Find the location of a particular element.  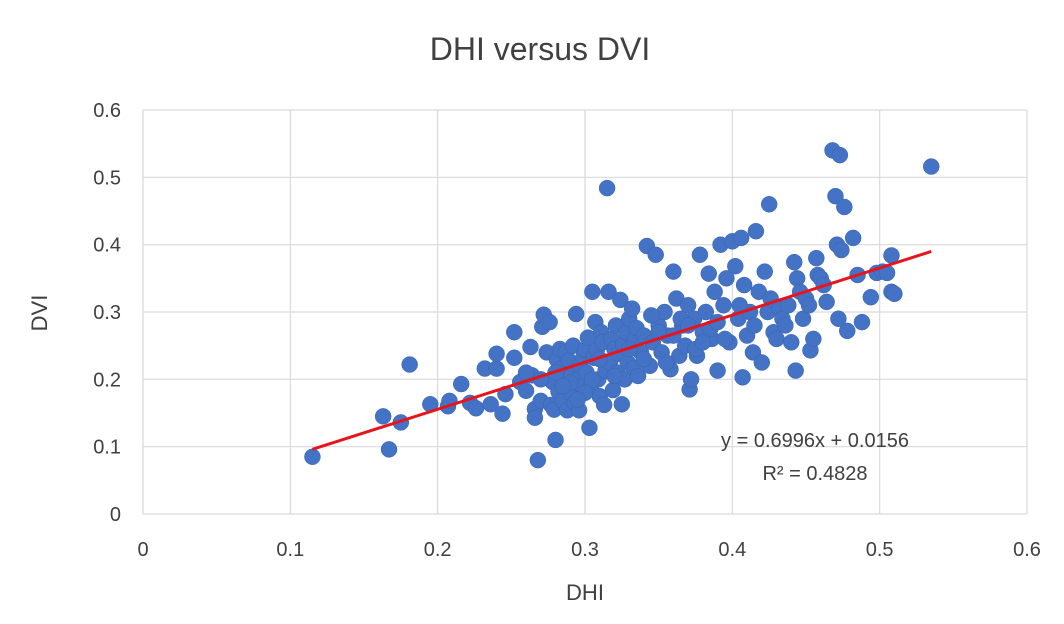

trendline-r-squared: R² = 0.4828 is located at coordinates (814, 474).